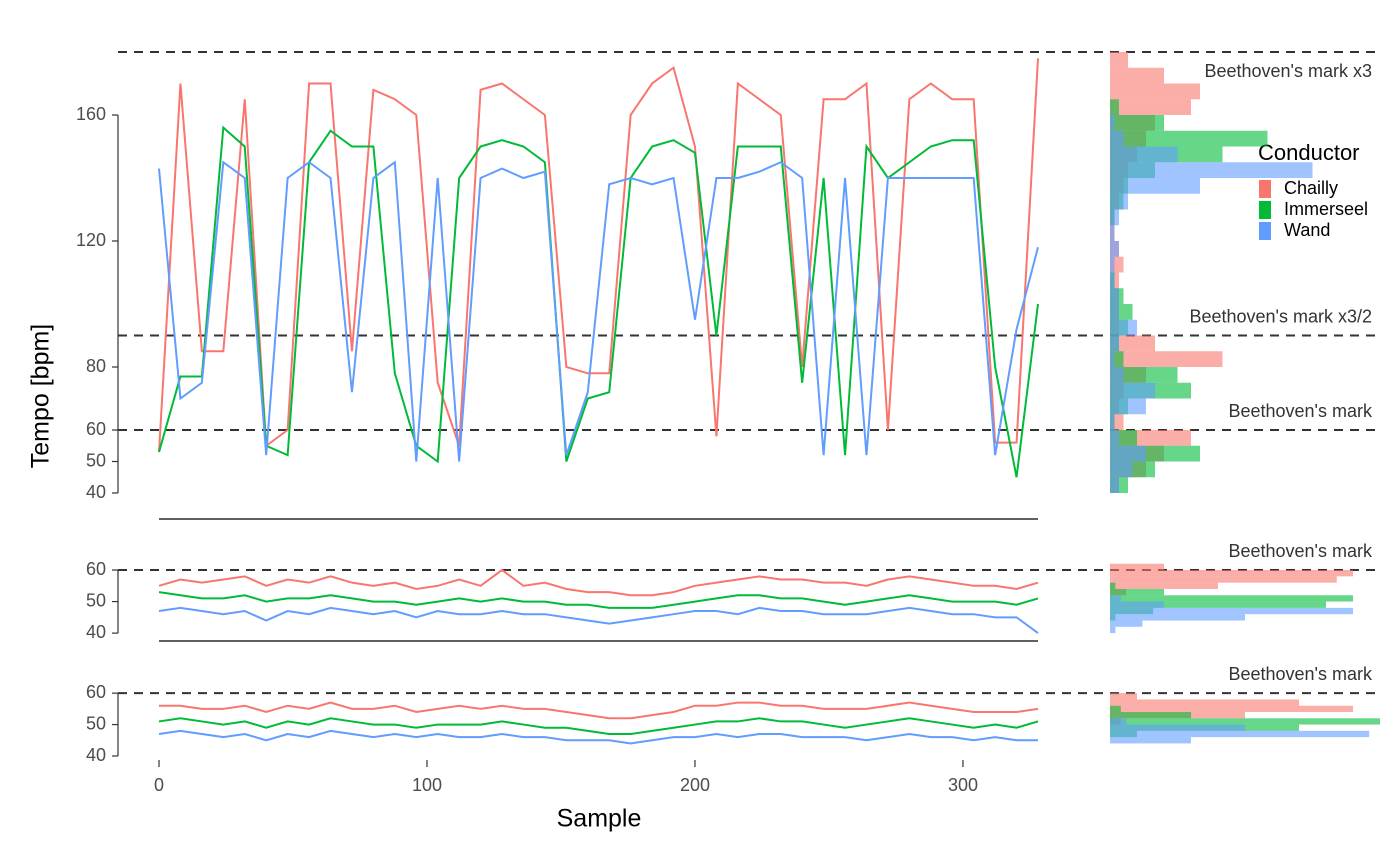  What do you see at coordinates (1309, 152) in the screenshot?
I see `legend-title: Conductor` at bounding box center [1309, 152].